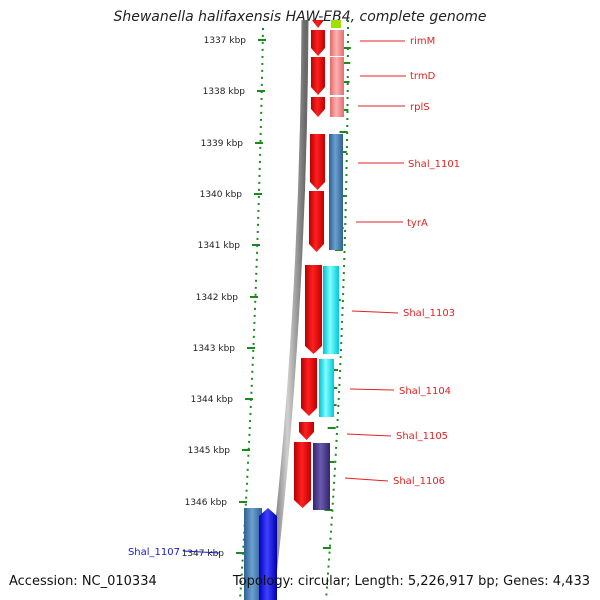 The height and width of the screenshot is (600, 600). I want to click on gene-arrow-rplS, so click(318, 107).